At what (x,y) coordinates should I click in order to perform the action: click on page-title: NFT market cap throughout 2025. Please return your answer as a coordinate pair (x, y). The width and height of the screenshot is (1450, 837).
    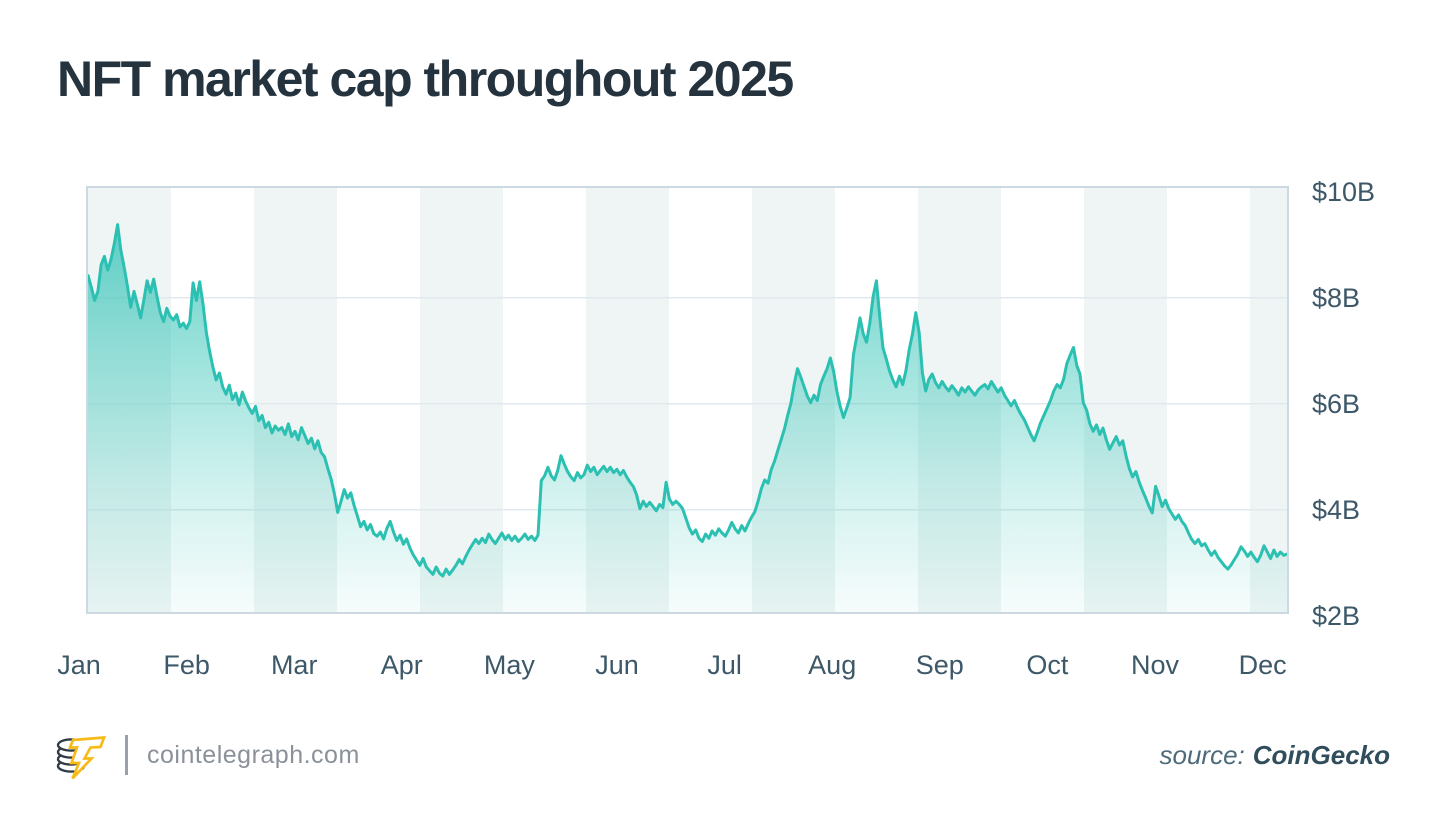
    Looking at the image, I should click on (425, 79).